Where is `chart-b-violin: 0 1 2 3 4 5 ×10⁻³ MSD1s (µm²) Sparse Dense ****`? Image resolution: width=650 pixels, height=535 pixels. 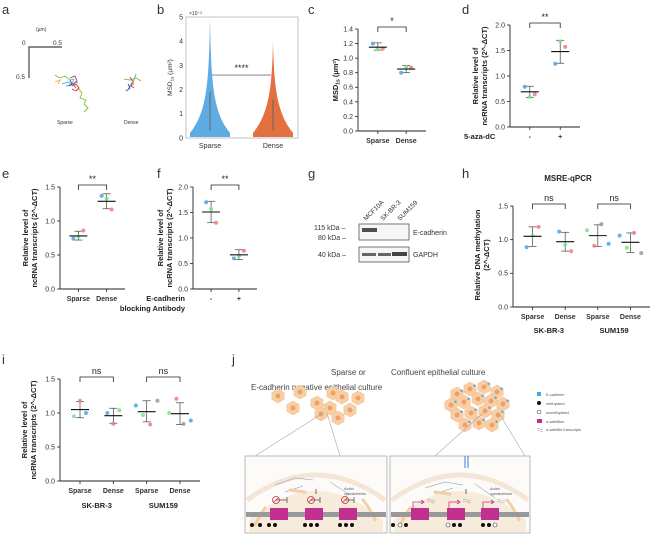 chart-b-violin: 0 1 2 3 4 5 ×10⁻³ MSD1s (µm²) Sparse Dense **** is located at coordinates (233, 80).